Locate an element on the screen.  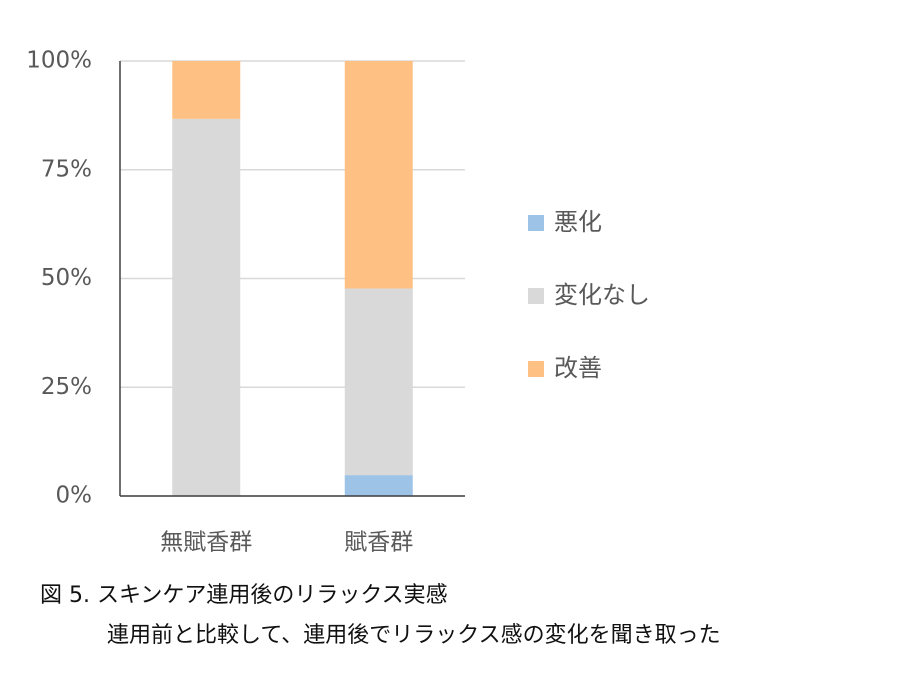
y-tick-label: 0% is located at coordinates (74, 496).